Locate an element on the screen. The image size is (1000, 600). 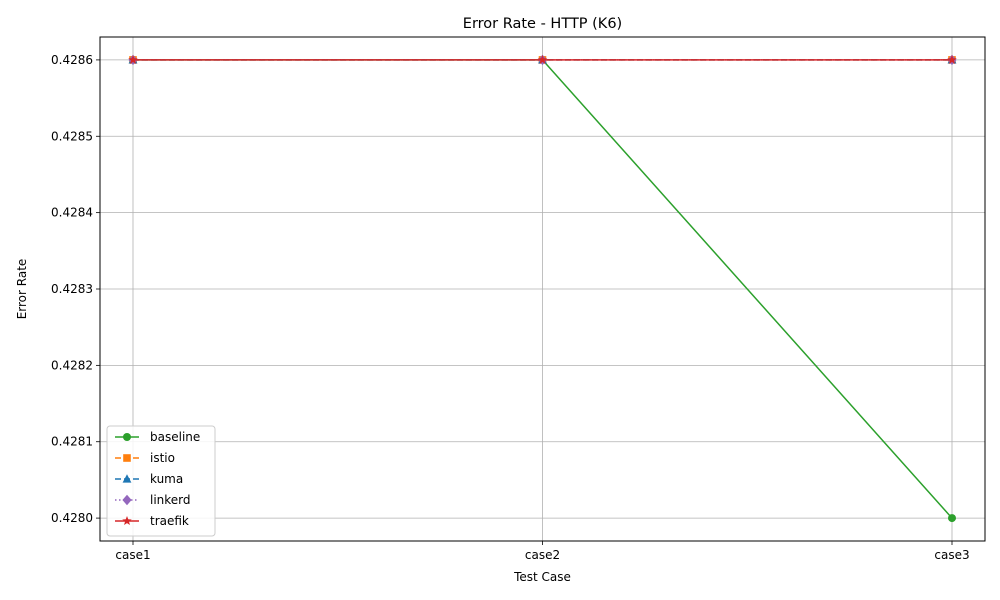
legend-entry-linkerd: linkerd is located at coordinates (153, 500).